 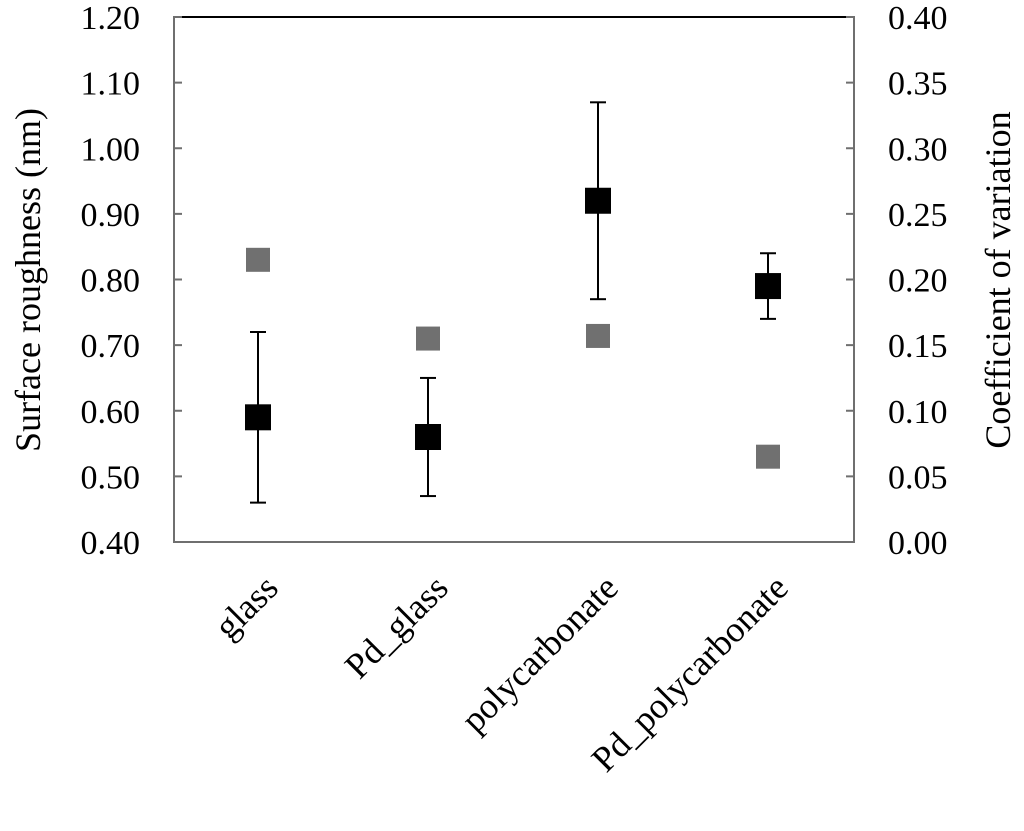 I want to click on y-tick-label: 1.20, so click(x=111, y=18).